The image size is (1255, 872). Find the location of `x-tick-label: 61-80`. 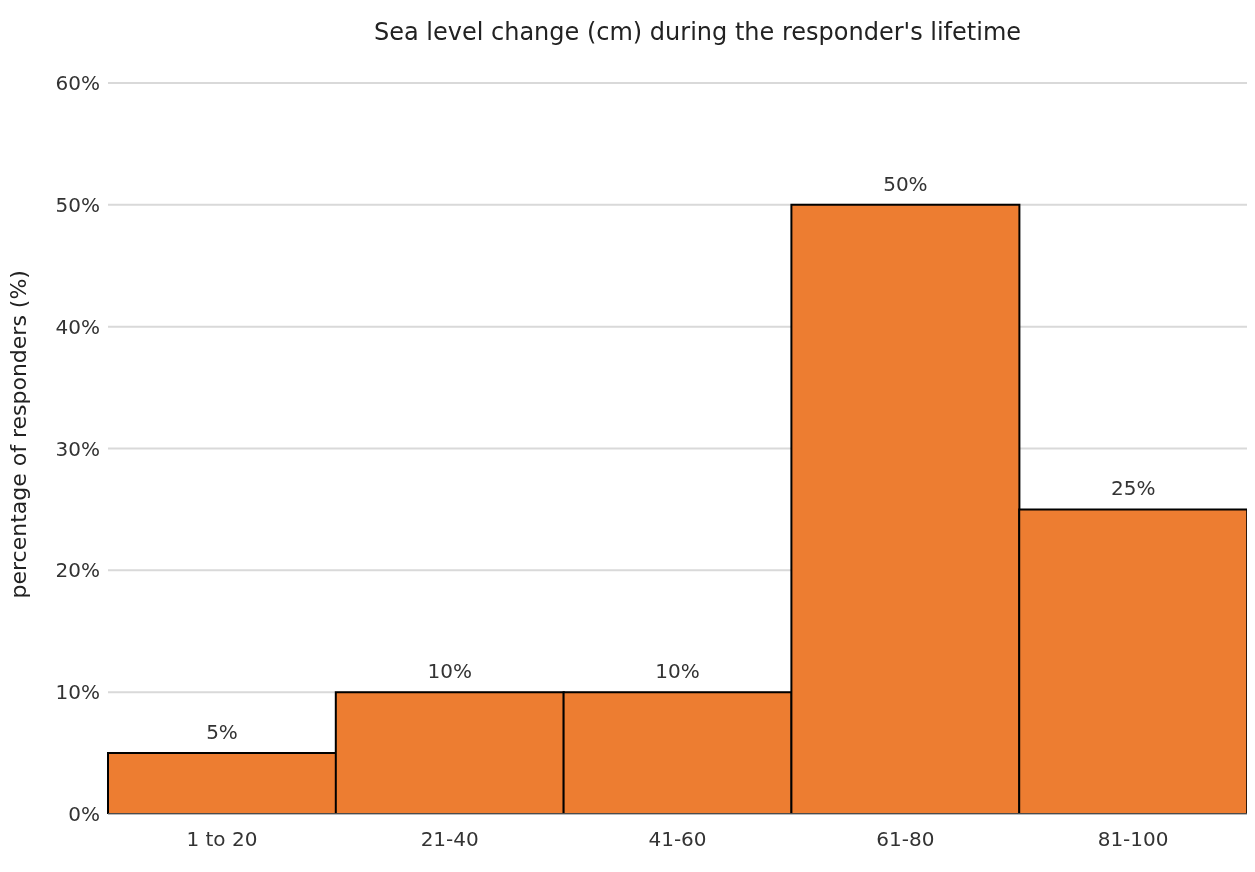

x-tick-label: 61-80 is located at coordinates (905, 839).